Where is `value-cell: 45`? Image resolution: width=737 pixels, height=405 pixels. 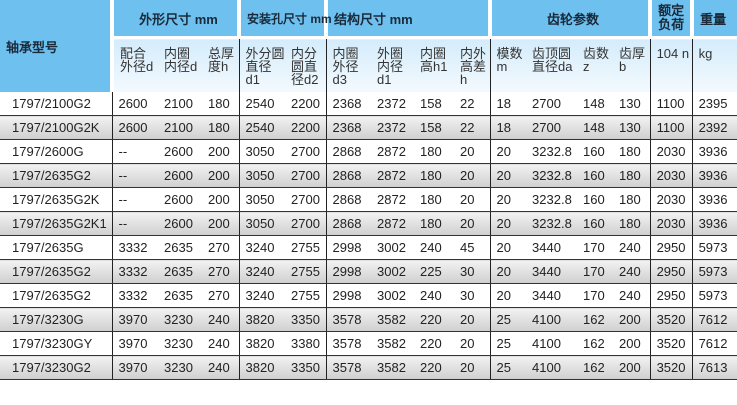
value-cell: 45 is located at coordinates (472, 247).